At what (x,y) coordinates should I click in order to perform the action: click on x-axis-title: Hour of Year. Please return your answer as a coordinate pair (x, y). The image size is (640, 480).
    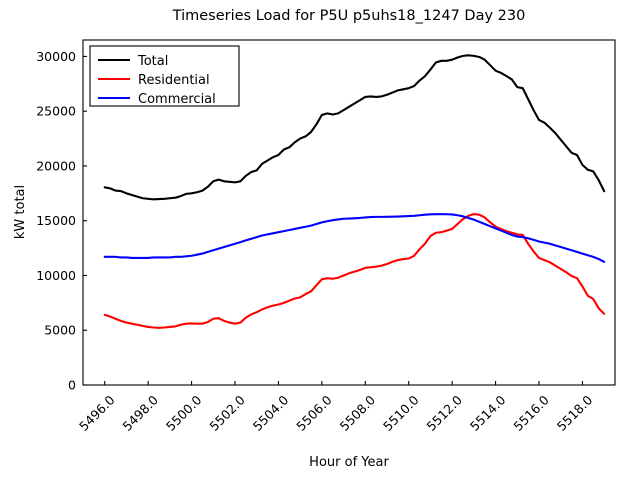
    Looking at the image, I should click on (349, 462).